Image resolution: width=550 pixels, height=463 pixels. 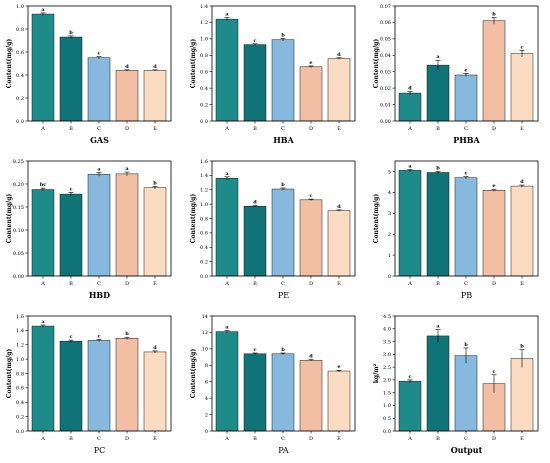 I want to click on significance-label-D: c, so click(x=493, y=372).